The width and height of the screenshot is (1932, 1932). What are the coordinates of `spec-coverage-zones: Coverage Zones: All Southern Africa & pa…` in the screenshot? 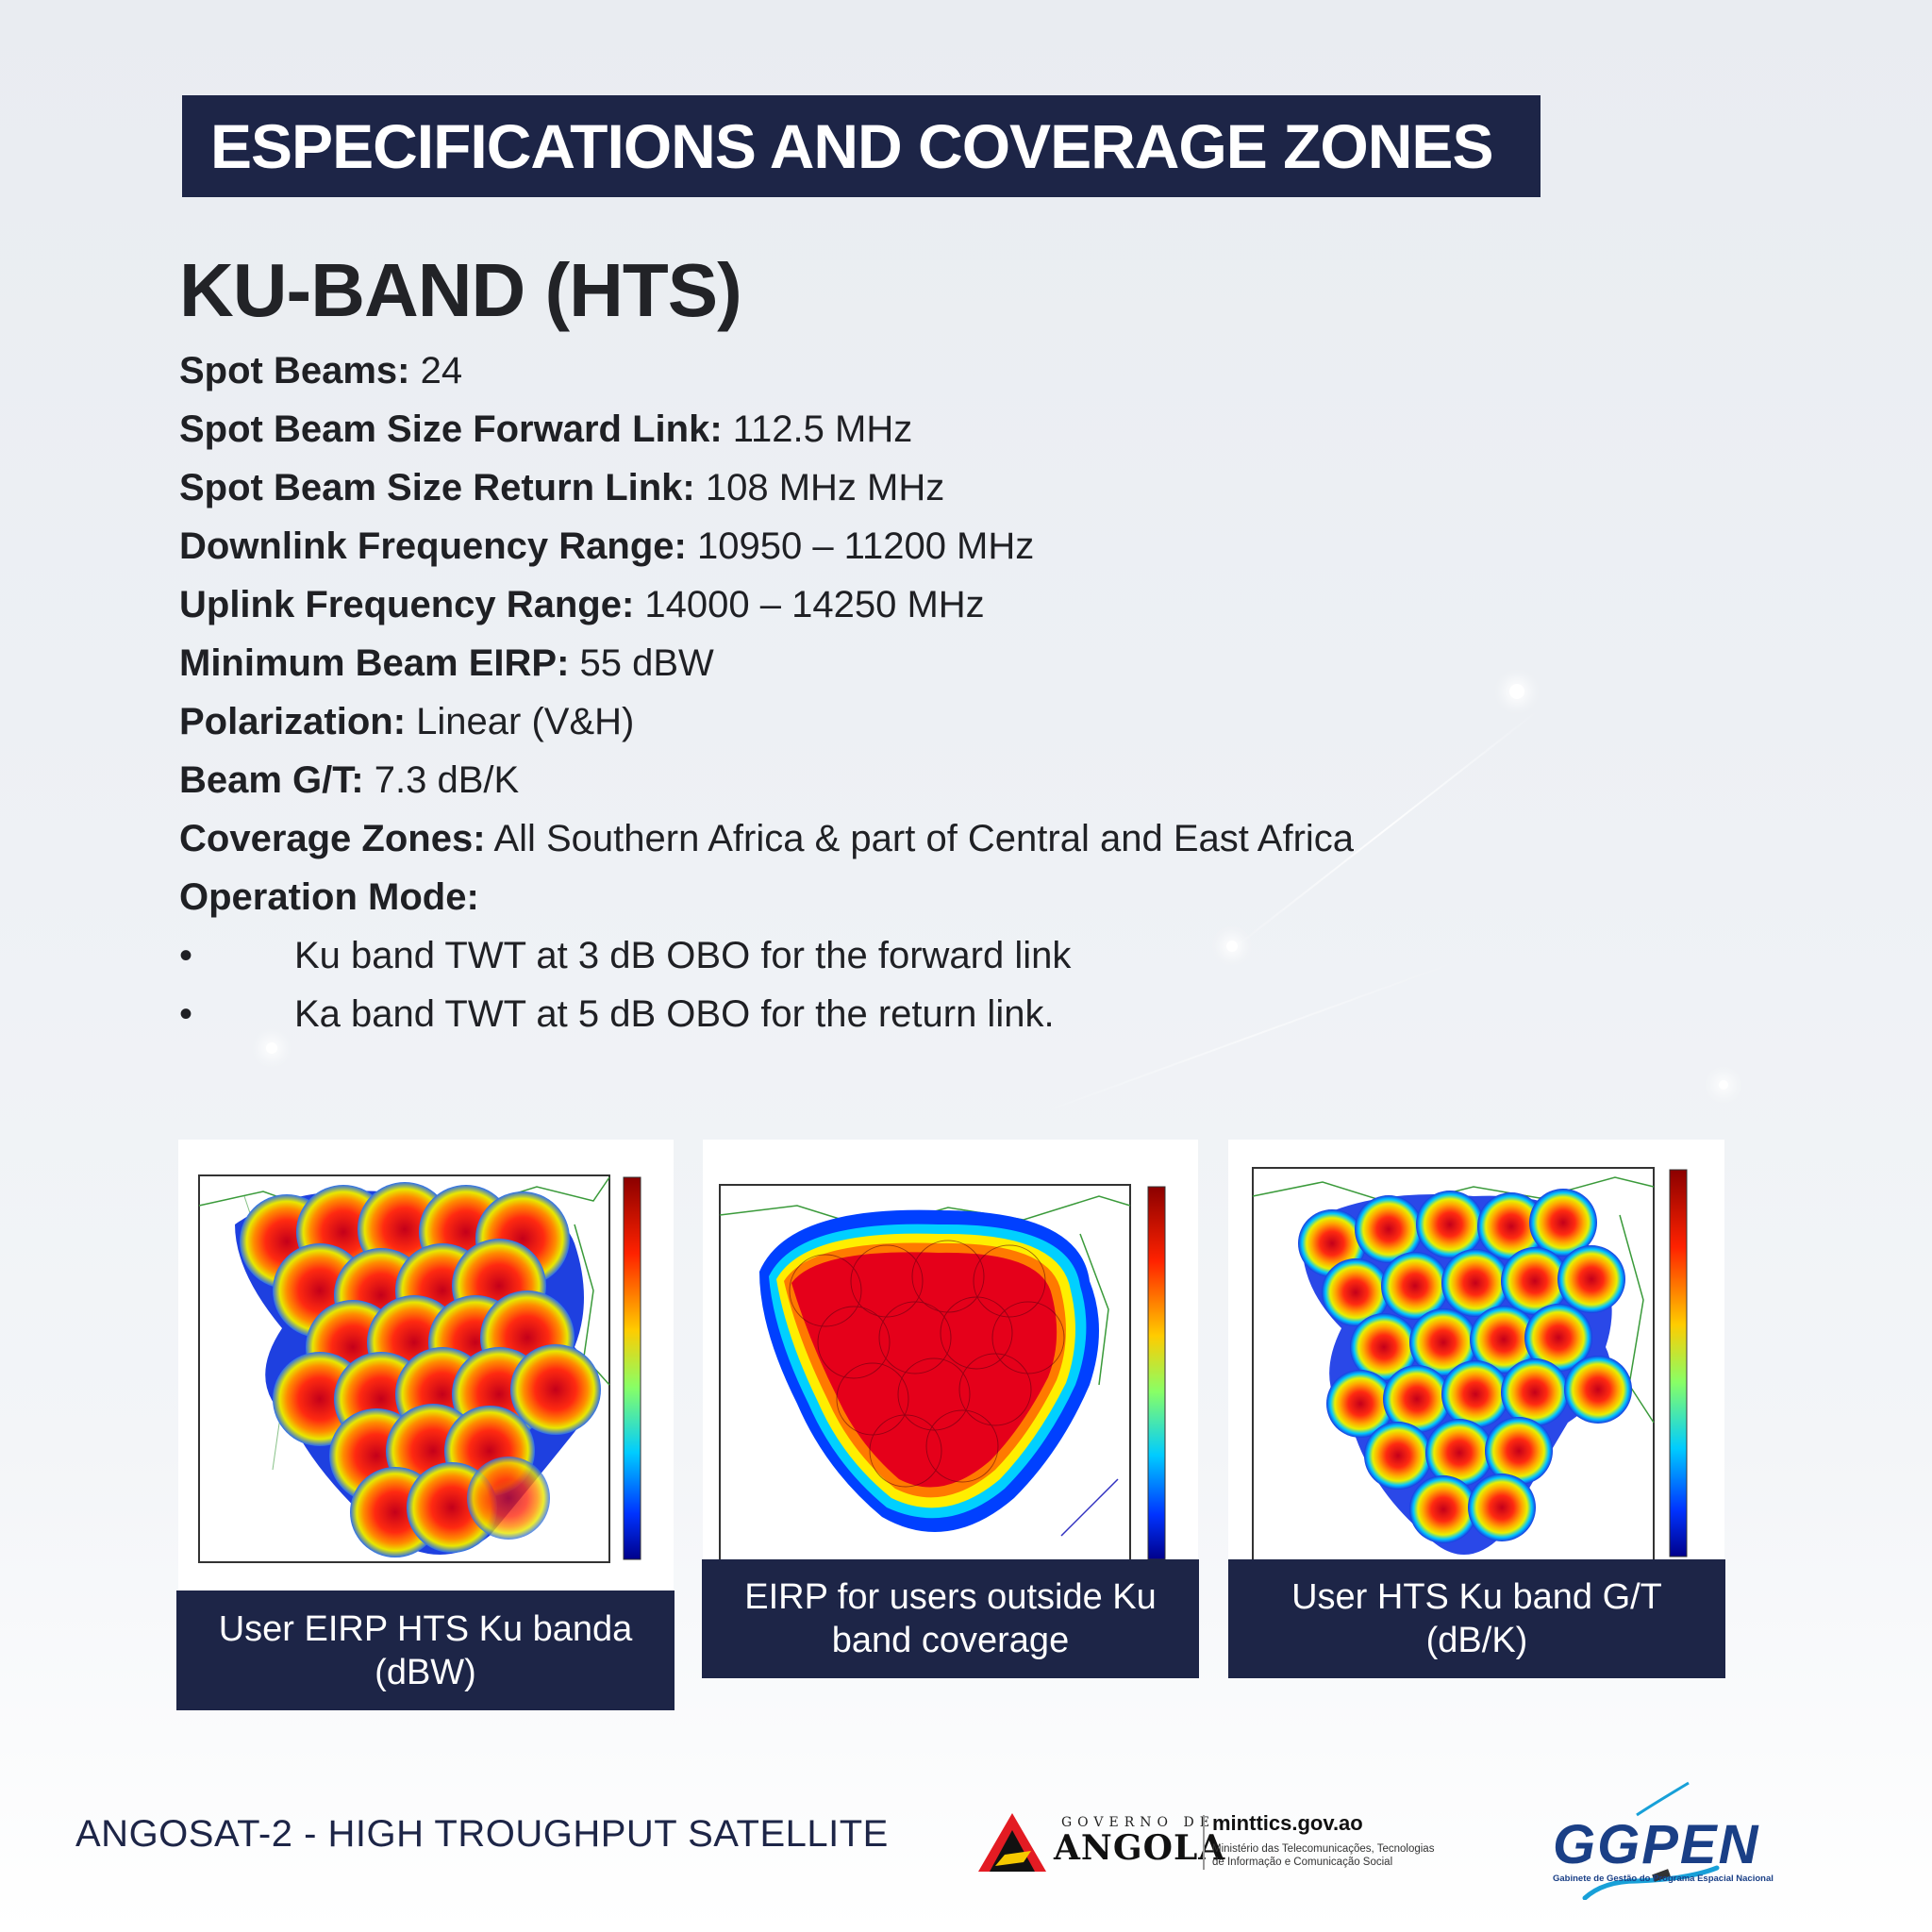 It's located at (767, 839).